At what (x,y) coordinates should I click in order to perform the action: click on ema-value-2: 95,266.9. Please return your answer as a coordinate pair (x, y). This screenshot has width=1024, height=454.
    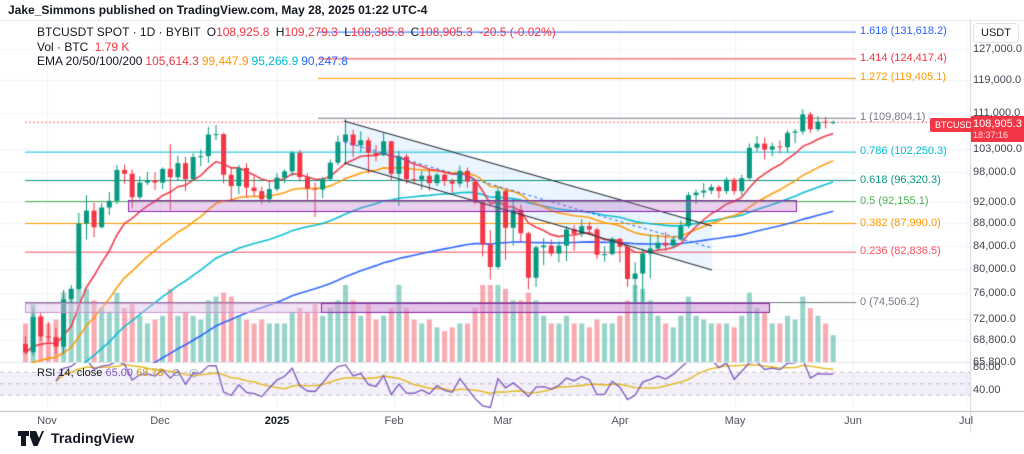
    Looking at the image, I should click on (275, 61).